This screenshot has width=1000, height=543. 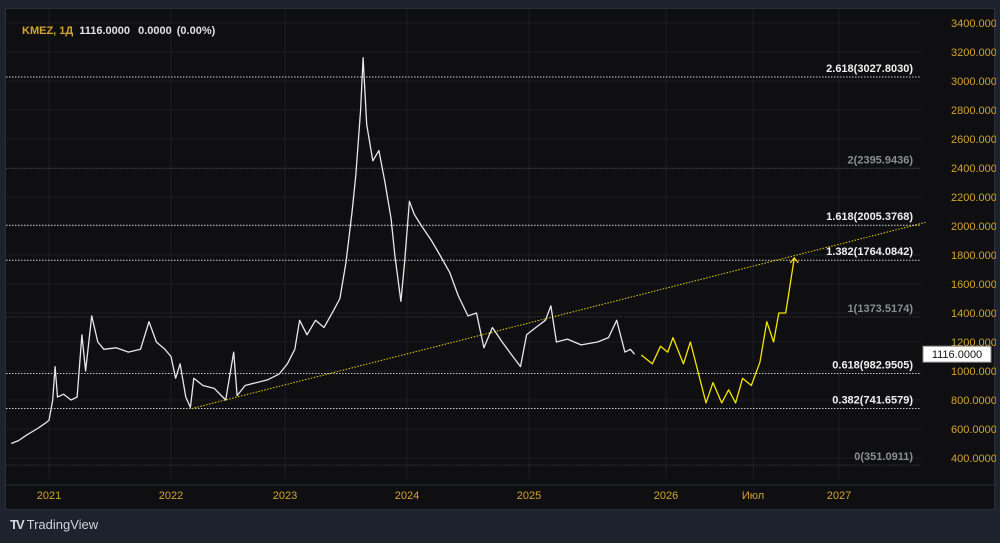 I want to click on arrow-head-icon, so click(x=794, y=260).